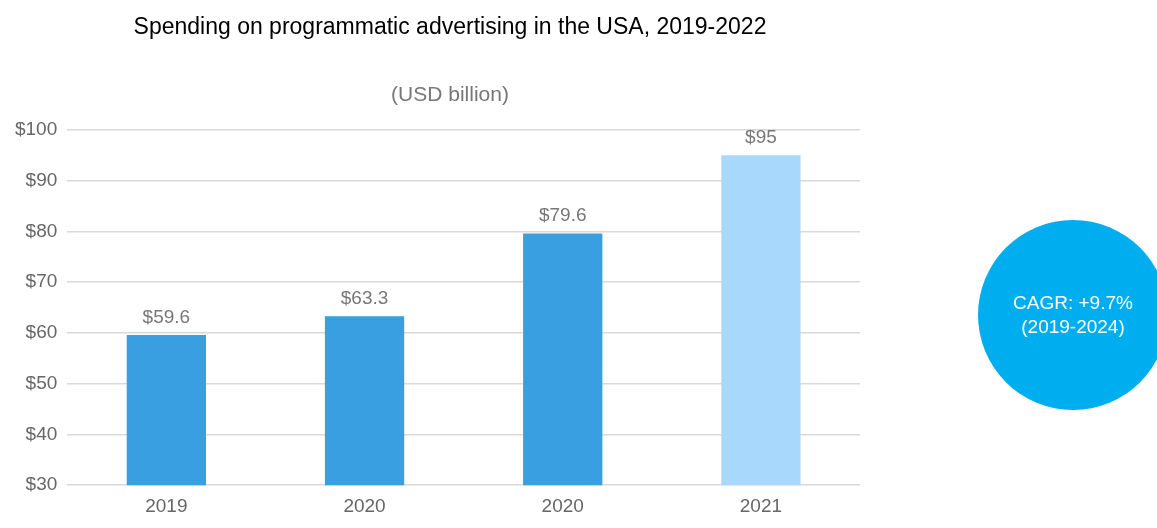  I want to click on data-label: $95, so click(761, 137).